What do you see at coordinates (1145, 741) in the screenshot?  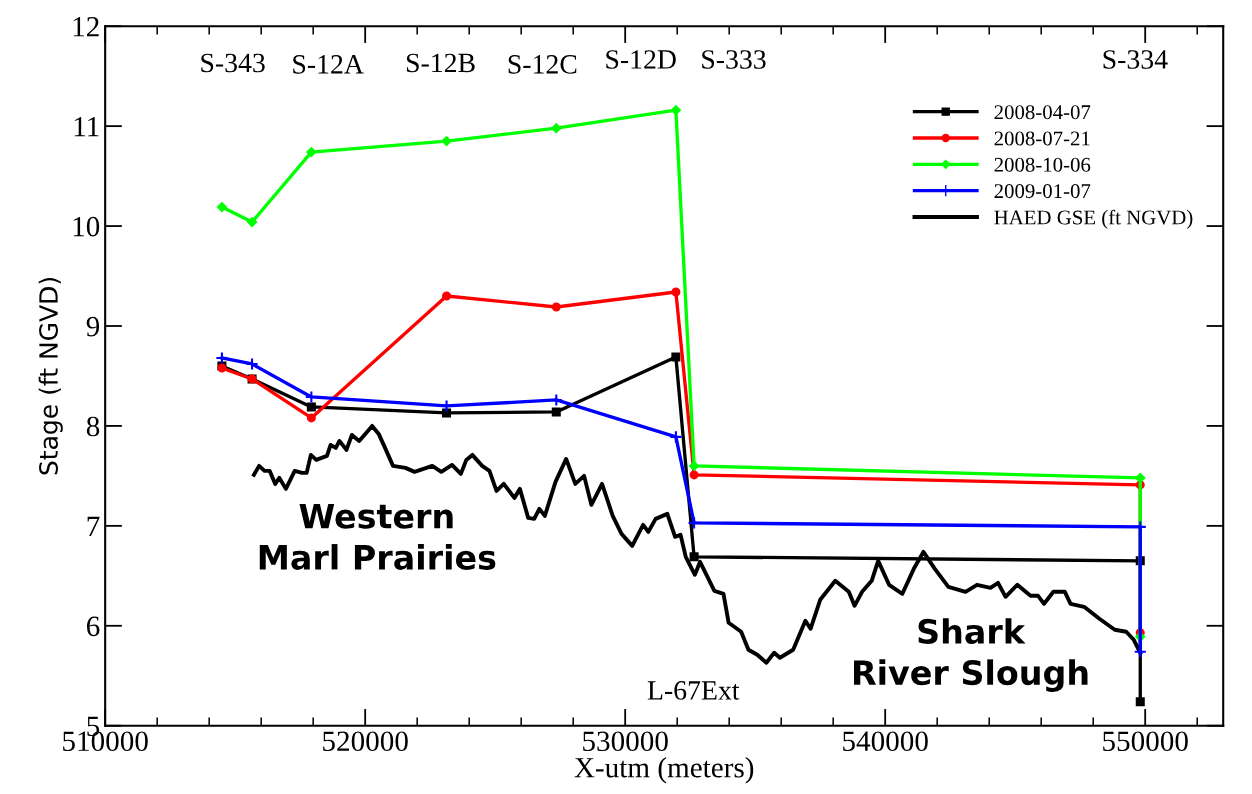 I see `x-tick-label: 550000` at bounding box center [1145, 741].